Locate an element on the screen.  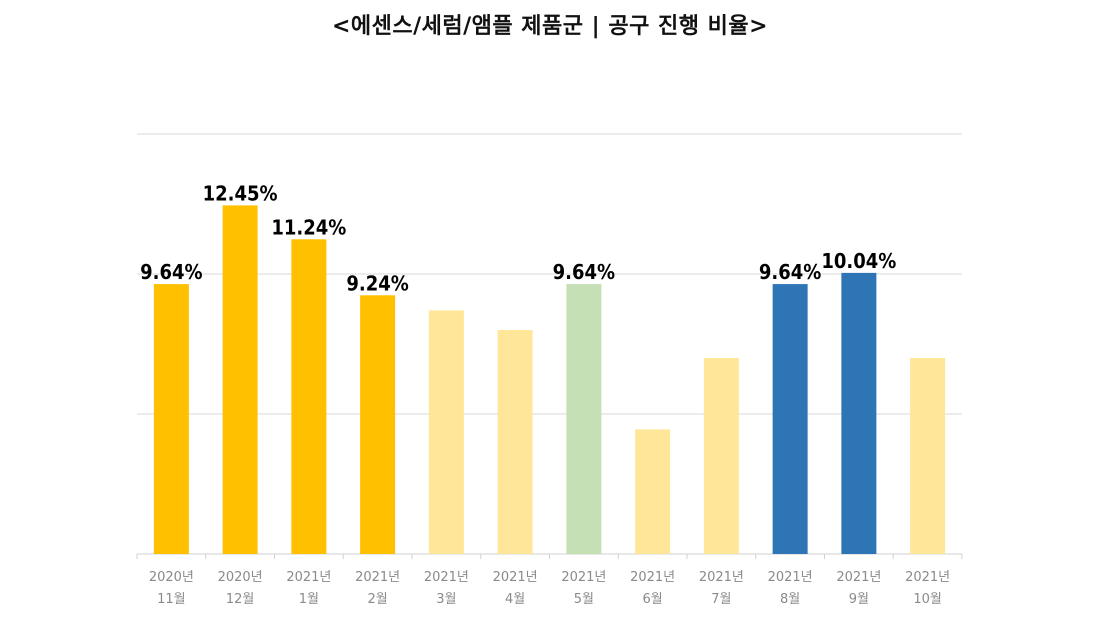
data-label: 9.24% is located at coordinates (377, 283).